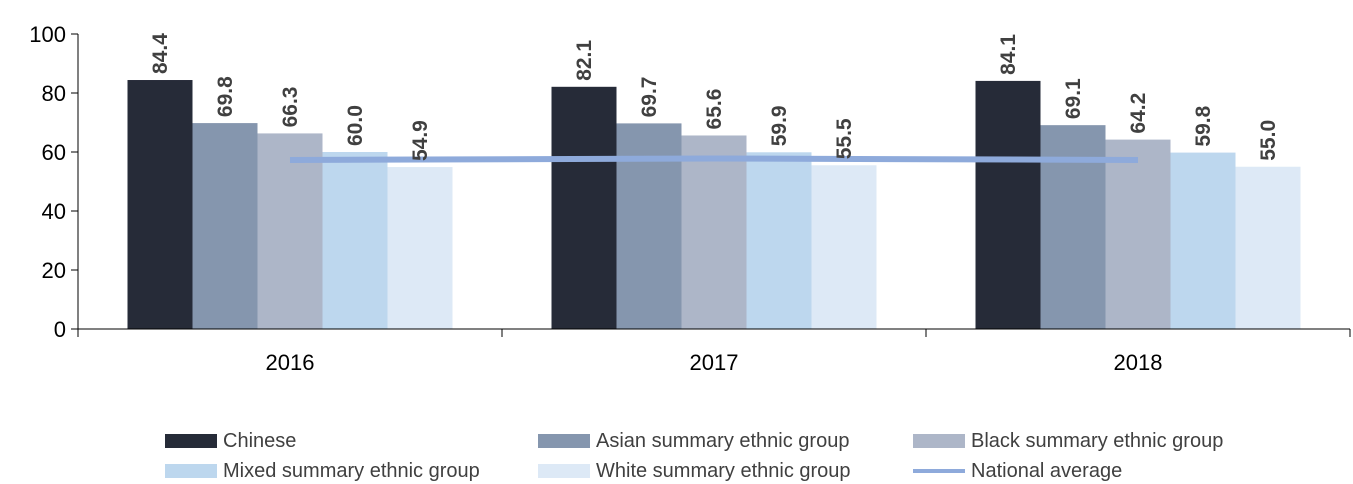  I want to click on legend-swatch-asian, so click(564, 441).